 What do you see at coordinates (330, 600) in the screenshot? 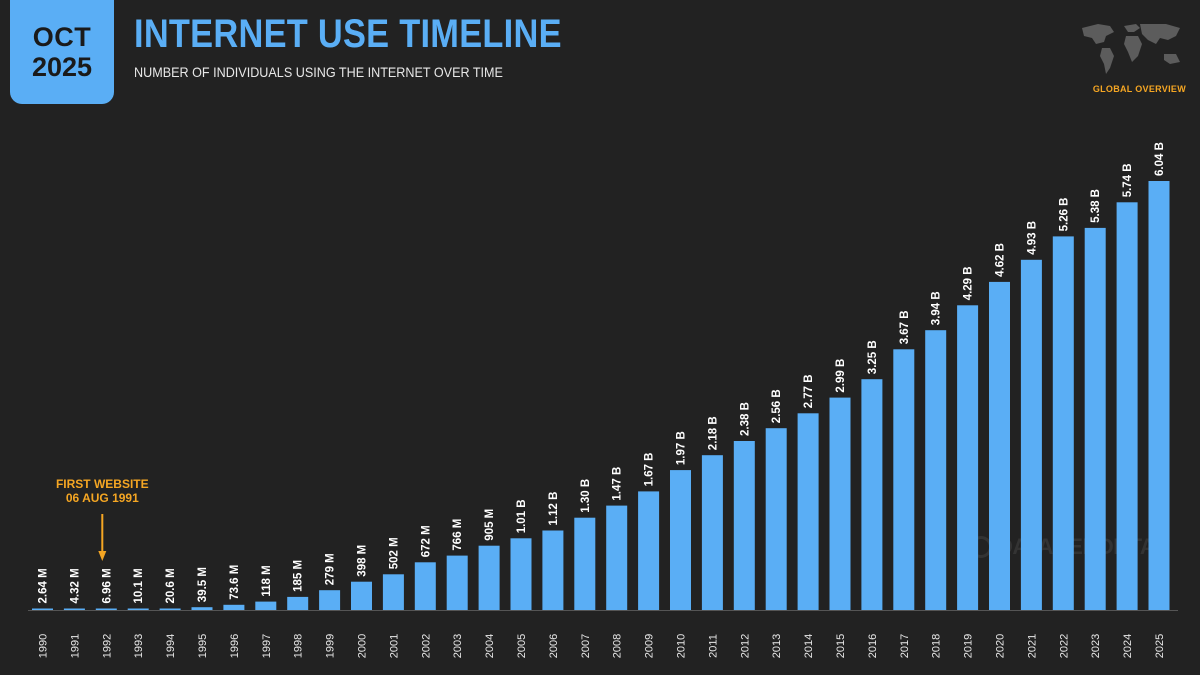
I see `bar-1999` at bounding box center [330, 600].